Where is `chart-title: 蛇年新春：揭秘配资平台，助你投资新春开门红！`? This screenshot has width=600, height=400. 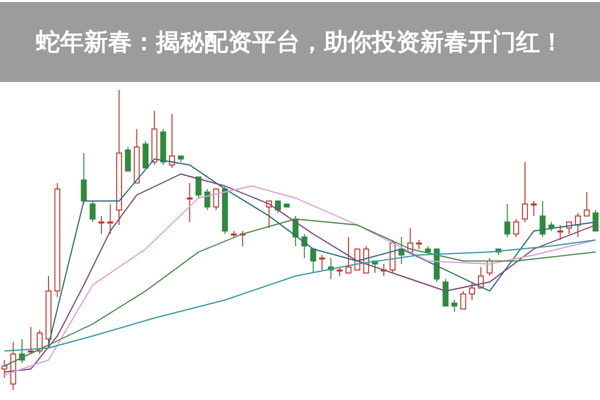
chart-title: 蛇年新春：揭秘配资平台，助你投资新春开门红！ is located at coordinates (299, 42).